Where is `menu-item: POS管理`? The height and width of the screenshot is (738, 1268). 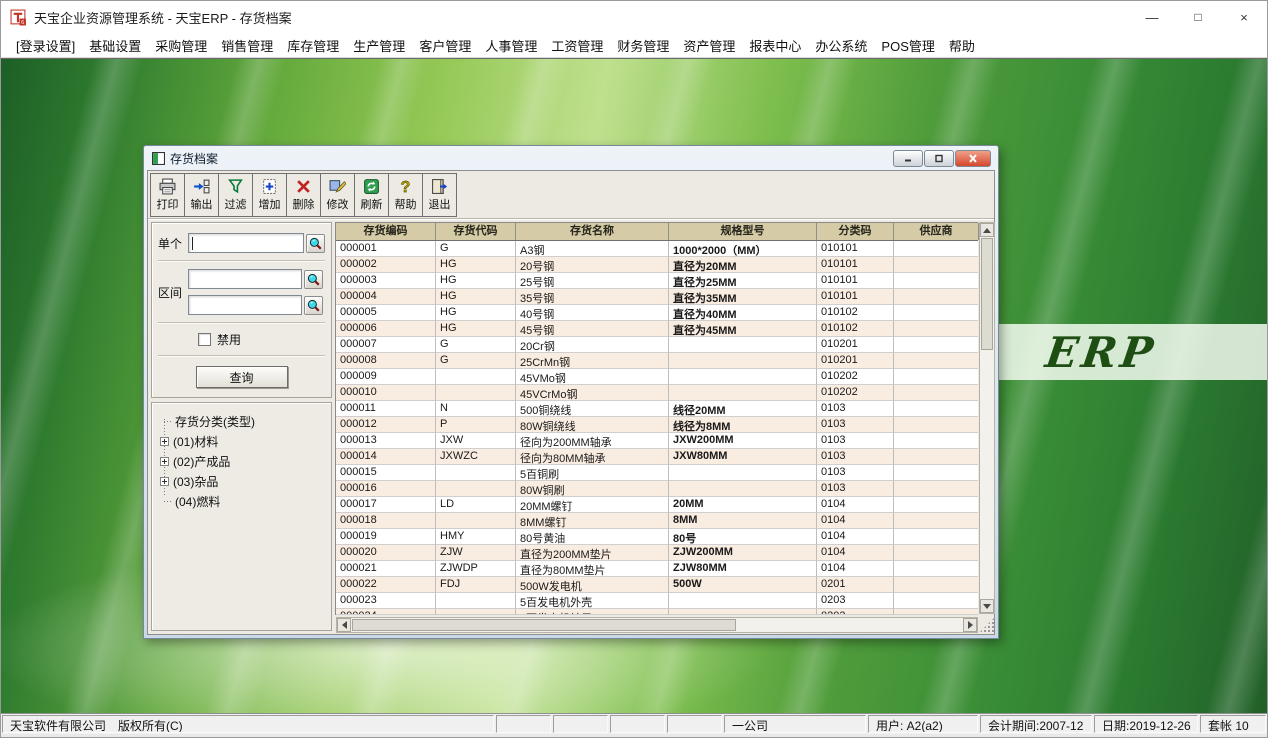
menu-item: POS管理 is located at coordinates (908, 46).